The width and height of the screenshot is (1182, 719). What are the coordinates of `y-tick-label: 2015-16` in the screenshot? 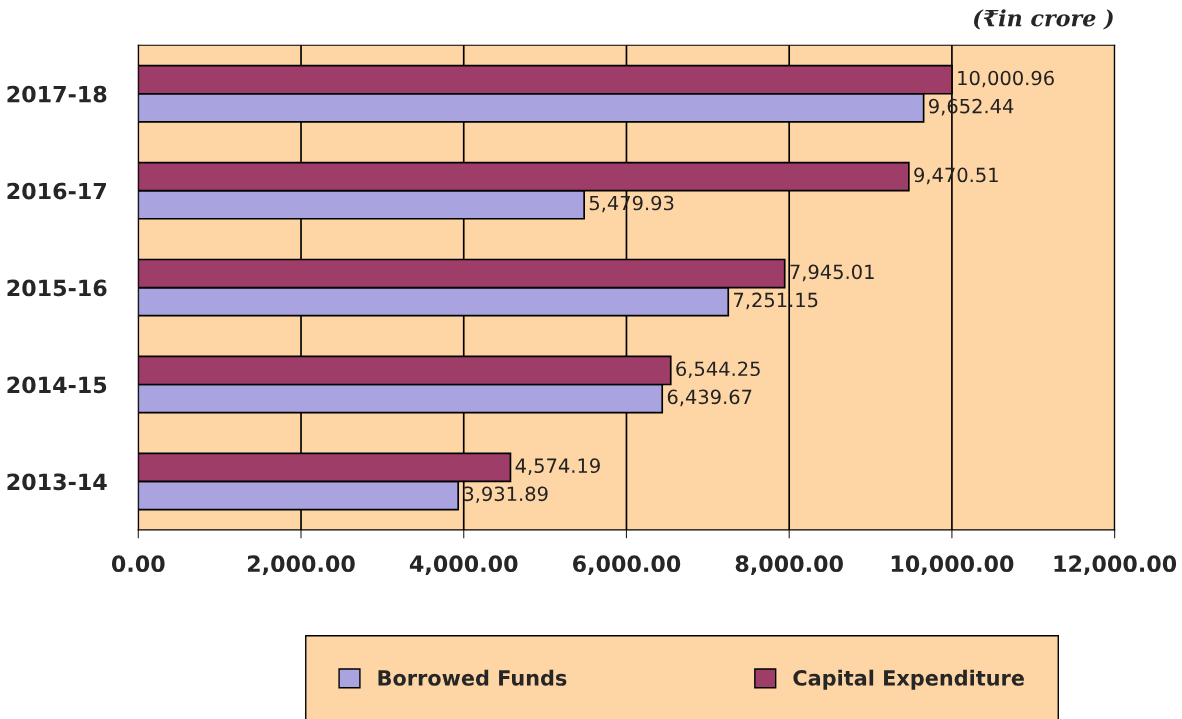 It's located at (57, 288).